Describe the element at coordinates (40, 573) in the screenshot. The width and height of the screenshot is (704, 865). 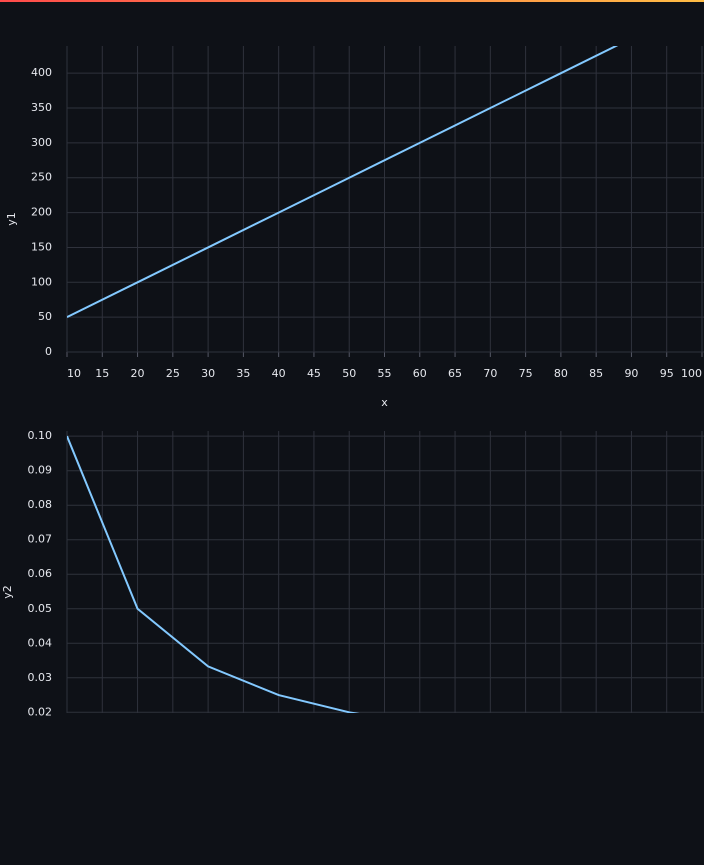
I see `y-tick-label: 0.06` at that location.